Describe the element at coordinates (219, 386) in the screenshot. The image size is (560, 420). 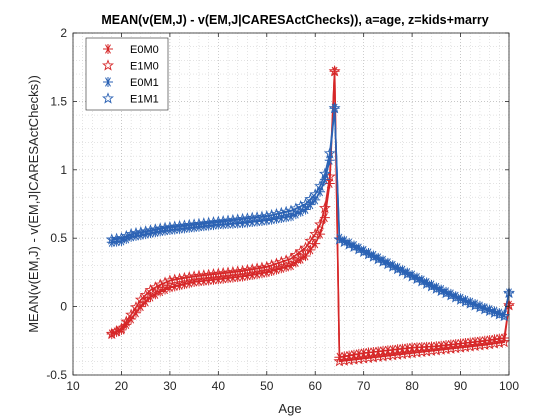
I see `x-tick-label: 40` at that location.